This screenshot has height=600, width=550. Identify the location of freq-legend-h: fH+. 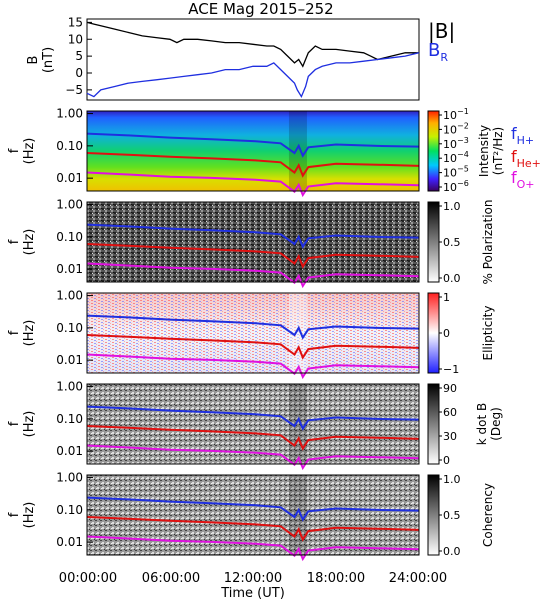
(522, 135).